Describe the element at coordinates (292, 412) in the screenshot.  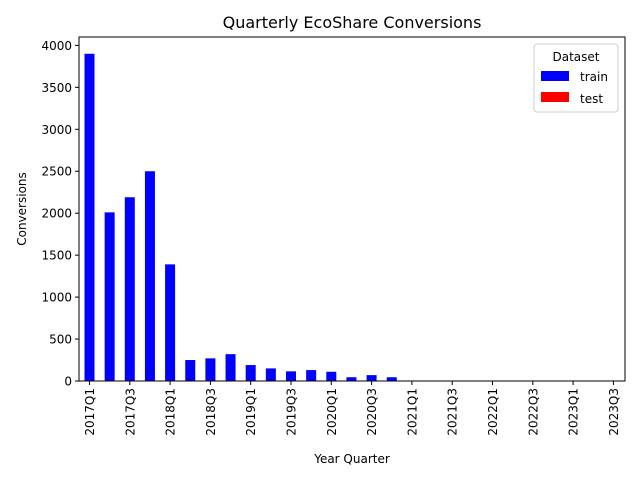
I see `x-tick-label: 2019Q3` at that location.